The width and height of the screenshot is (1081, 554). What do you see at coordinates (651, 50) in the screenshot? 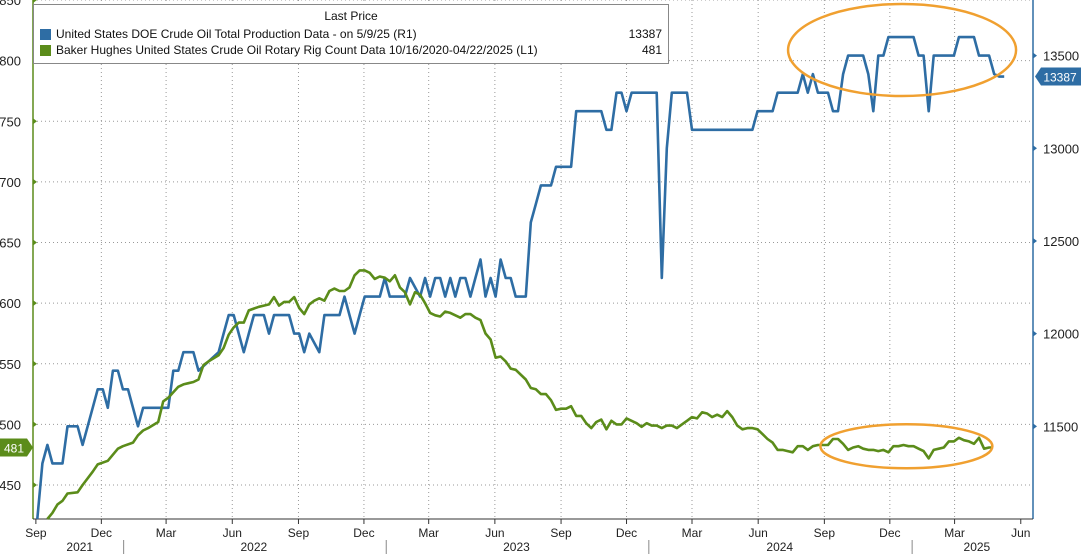
I see `legend-value-rig-count: 481` at bounding box center [651, 50].